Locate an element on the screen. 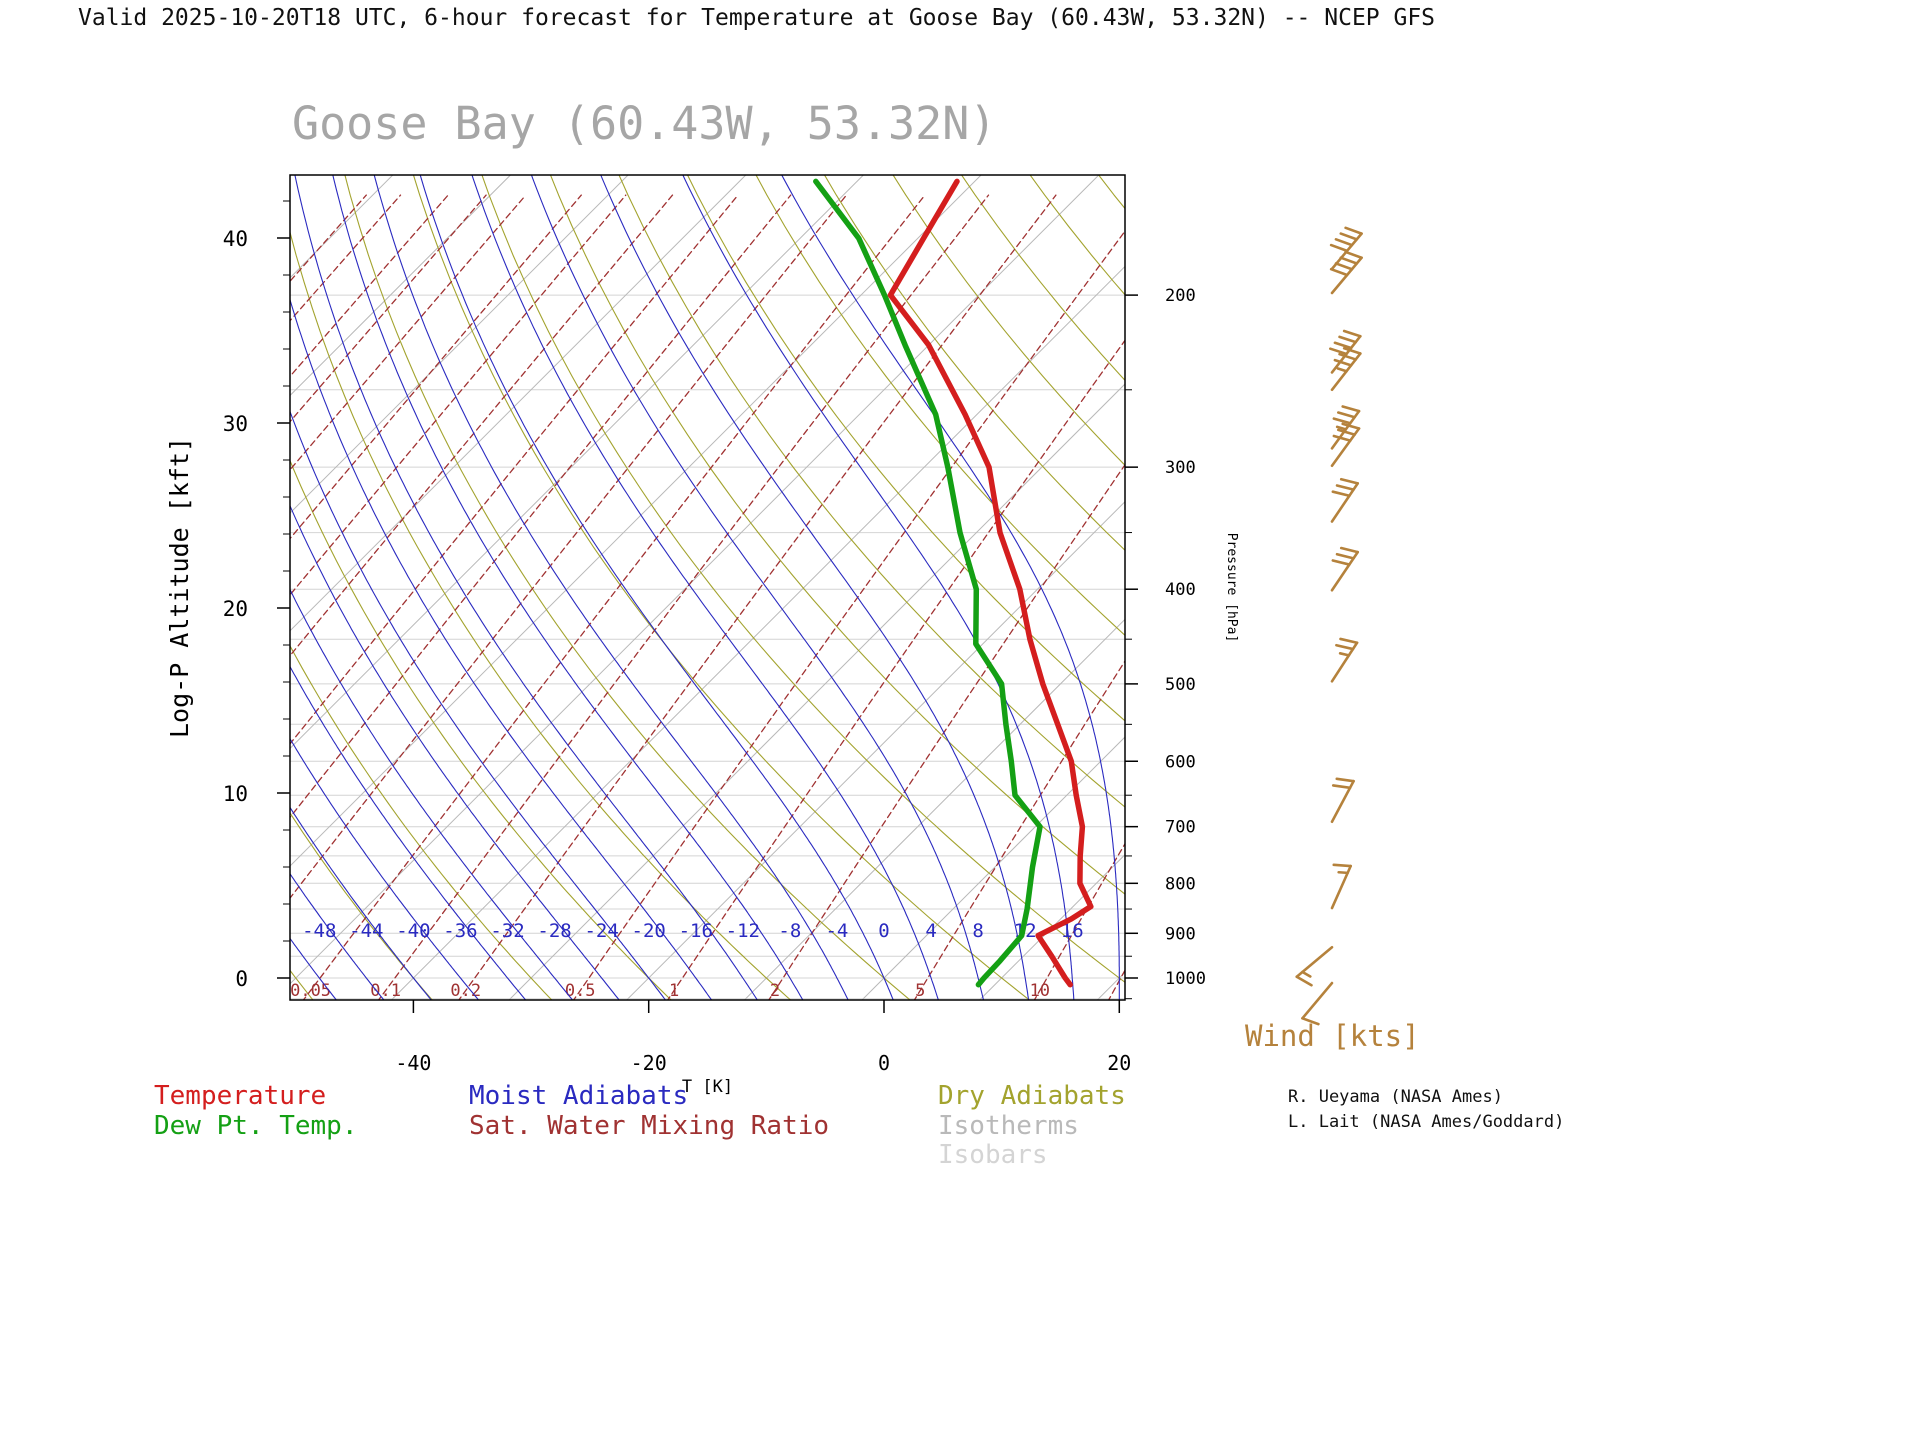 Image resolution: width=1920 pixels, height=1440 pixels. legend-temperature: Temperature is located at coordinates (240, 1096).